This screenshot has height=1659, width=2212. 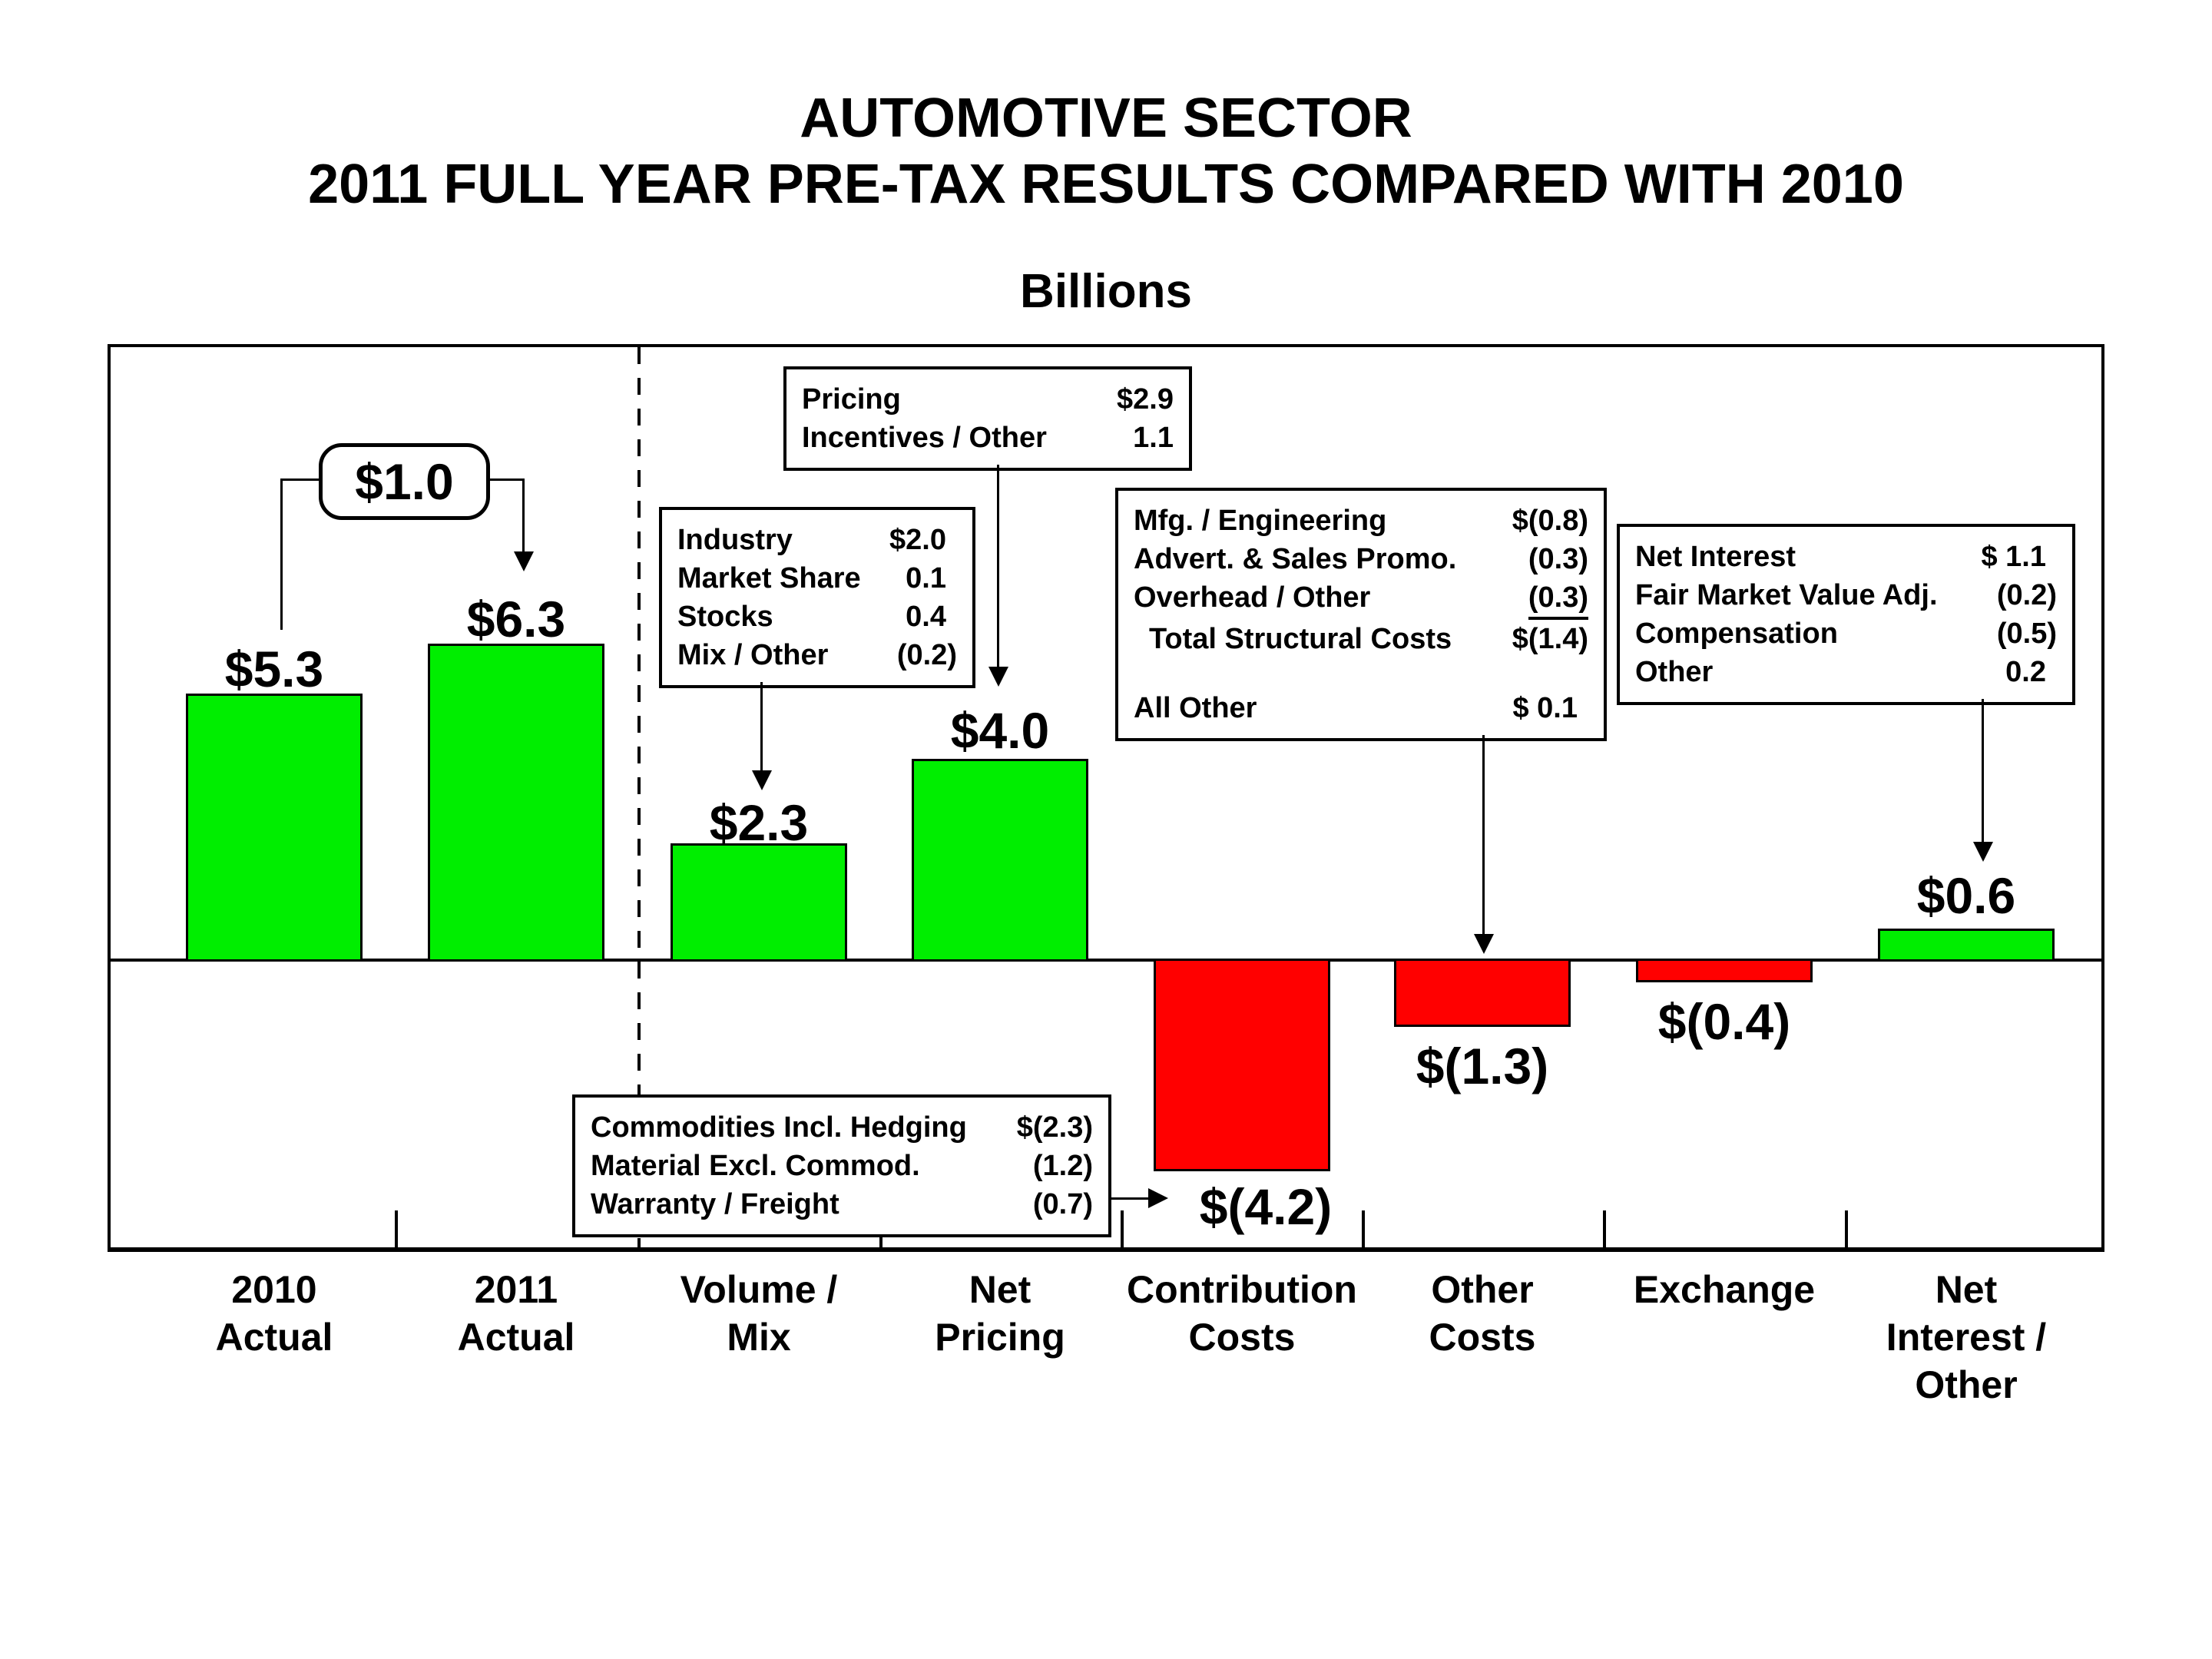 I want to click on axis-label-line: Contribution, so click(x=1242, y=1289).